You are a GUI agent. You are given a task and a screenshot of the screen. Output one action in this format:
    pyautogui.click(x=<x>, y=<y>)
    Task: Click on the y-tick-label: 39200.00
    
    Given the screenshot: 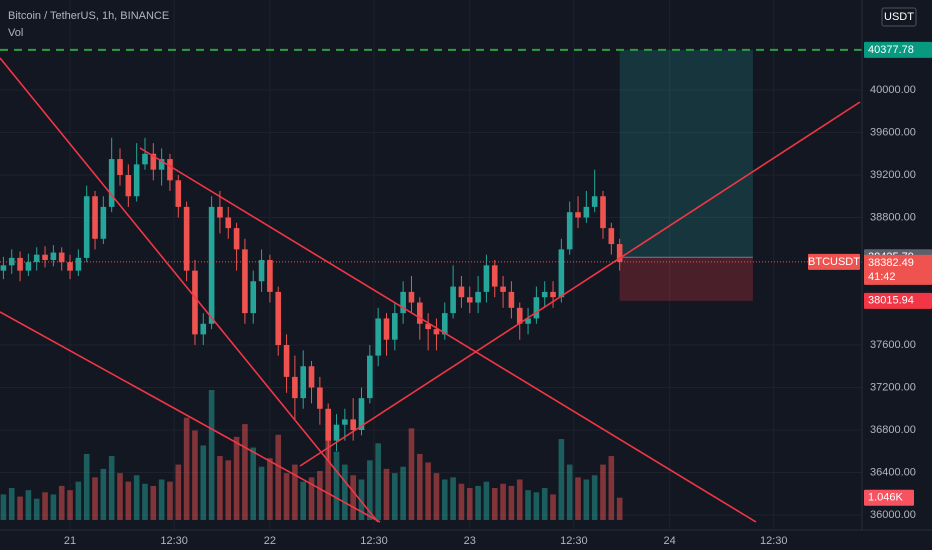 What is the action you would take?
    pyautogui.click(x=893, y=175)
    